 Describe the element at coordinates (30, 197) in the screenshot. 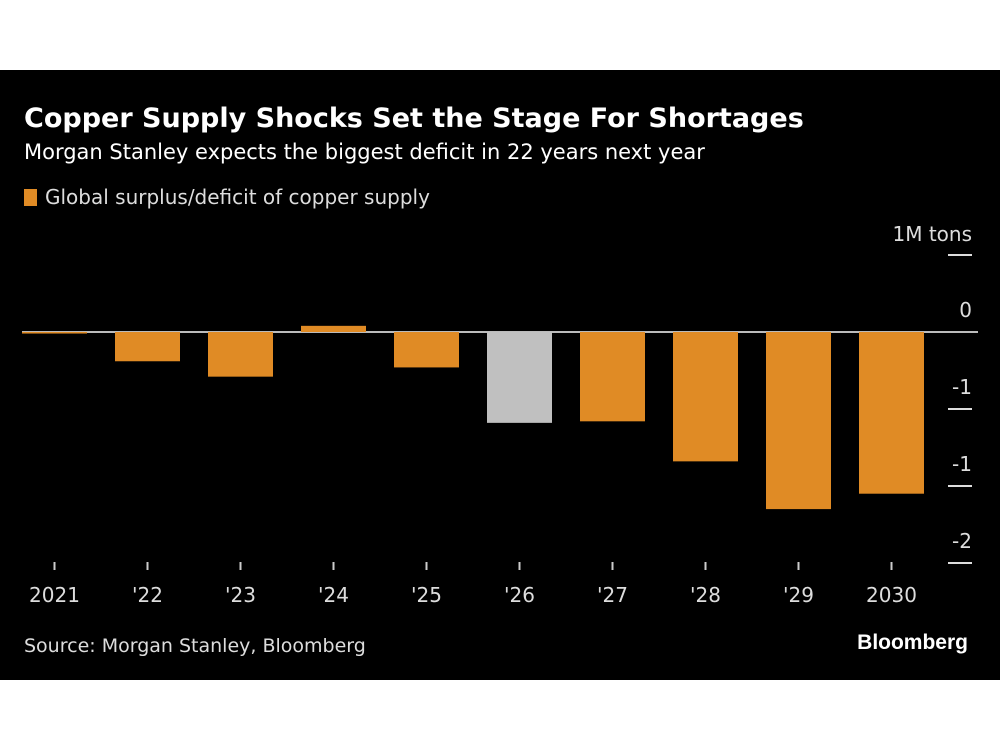

I see `legend-swatch` at that location.